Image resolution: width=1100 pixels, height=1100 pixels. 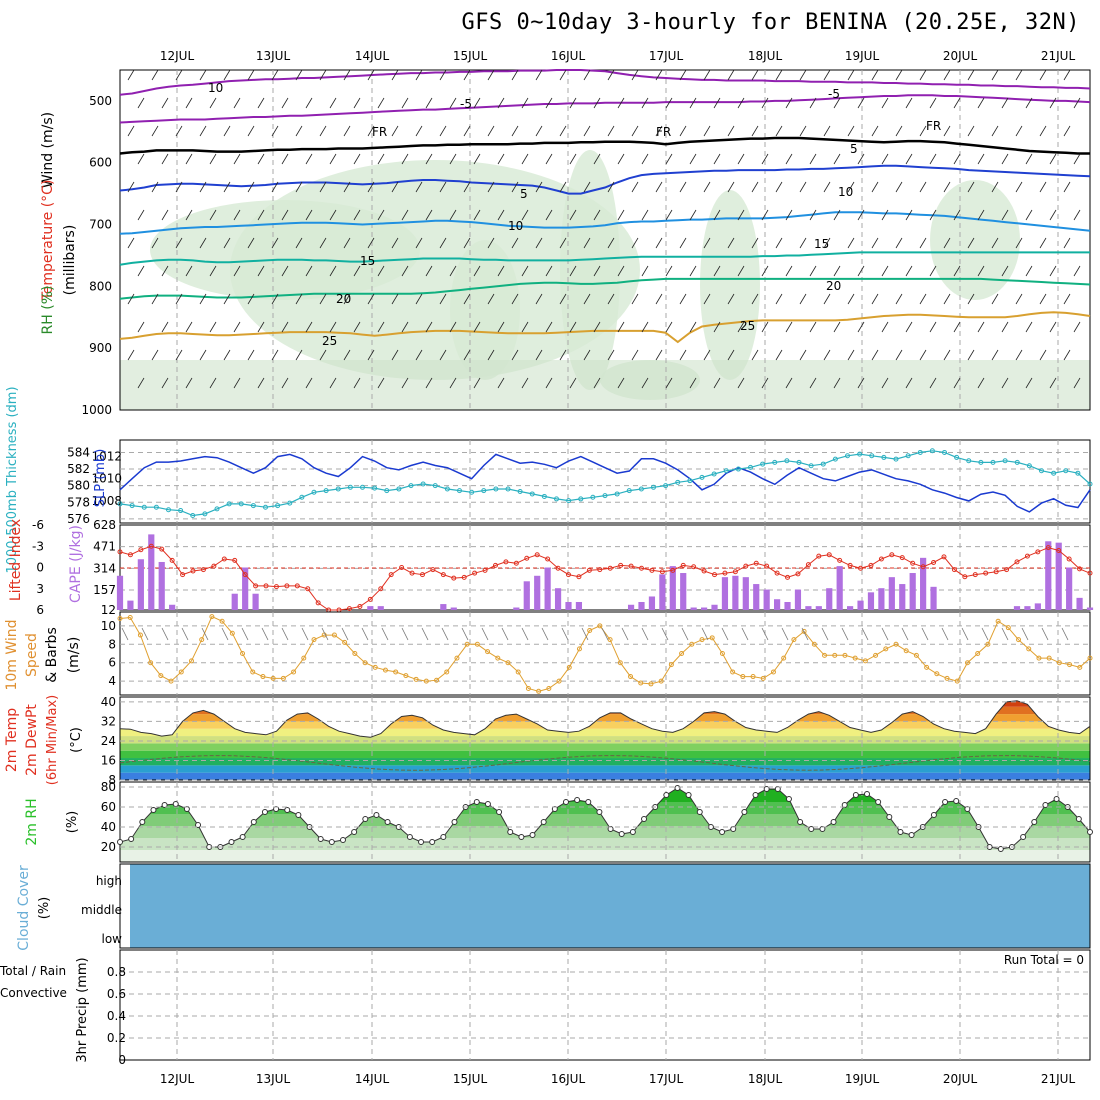 What do you see at coordinates (108, 702) in the screenshot?
I see `temp-tick: 40` at bounding box center [108, 702].